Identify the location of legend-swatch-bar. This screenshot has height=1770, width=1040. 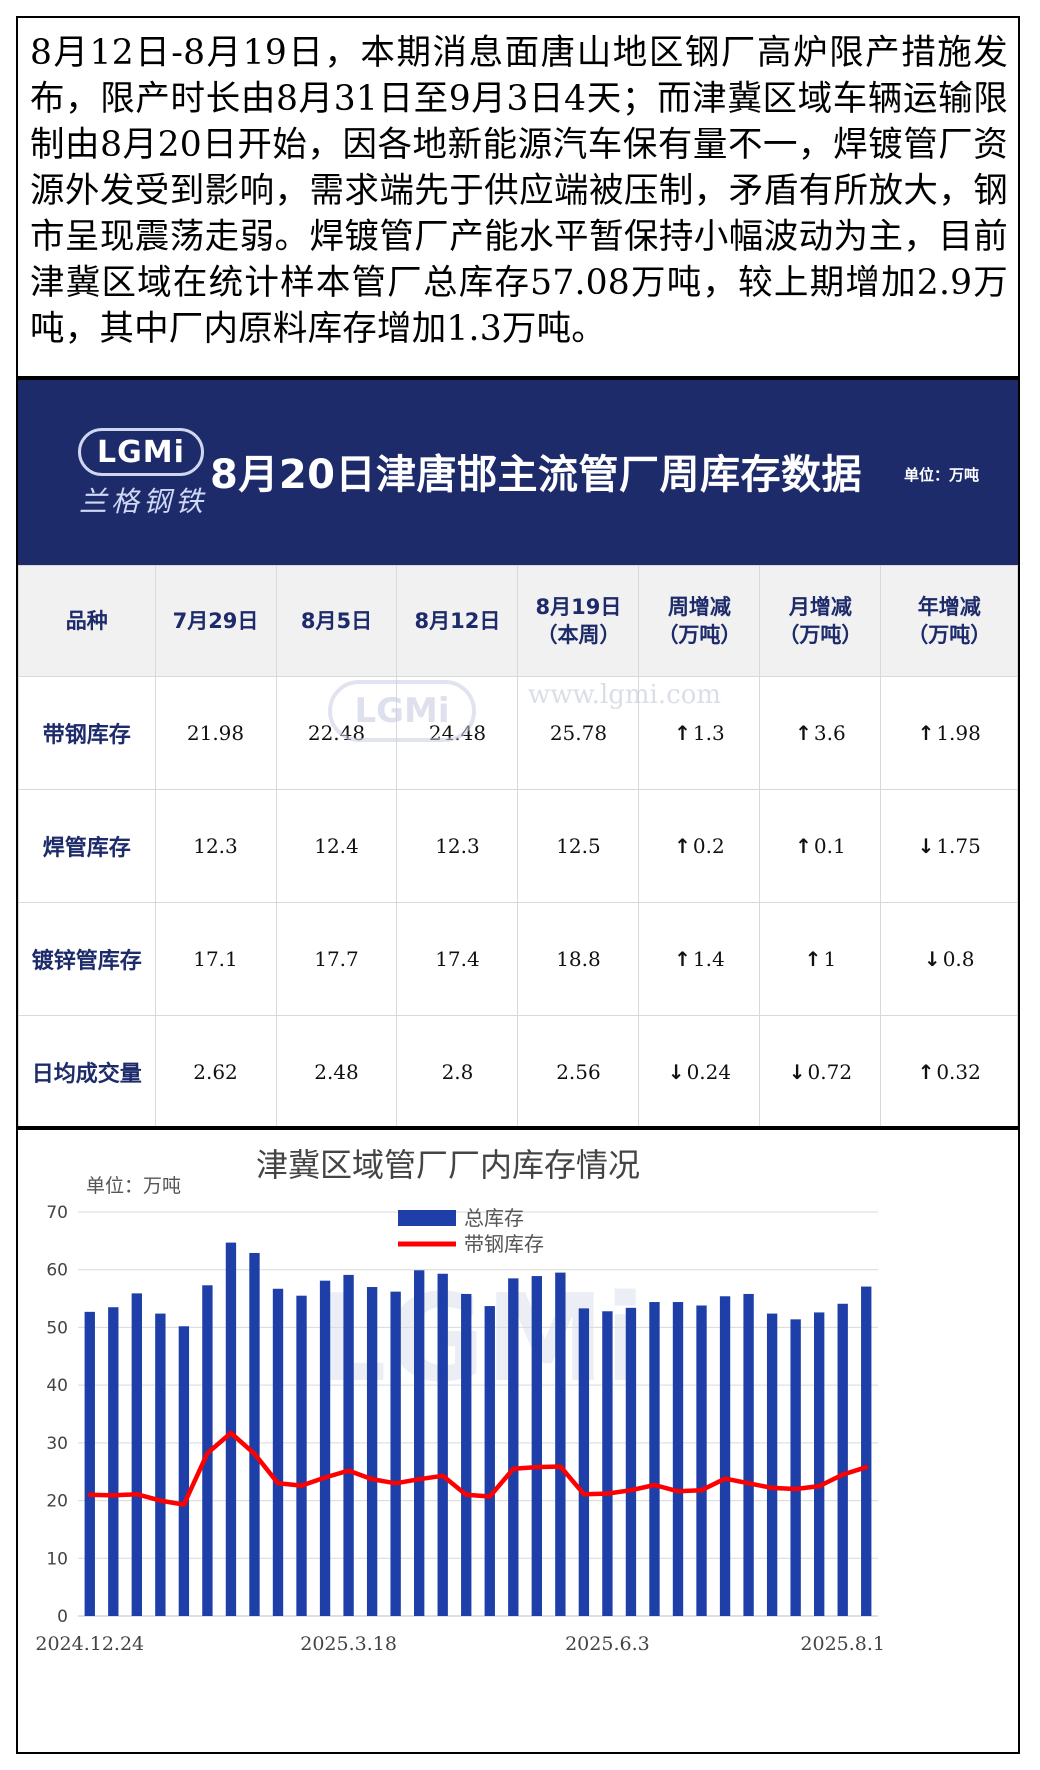
(427, 1218).